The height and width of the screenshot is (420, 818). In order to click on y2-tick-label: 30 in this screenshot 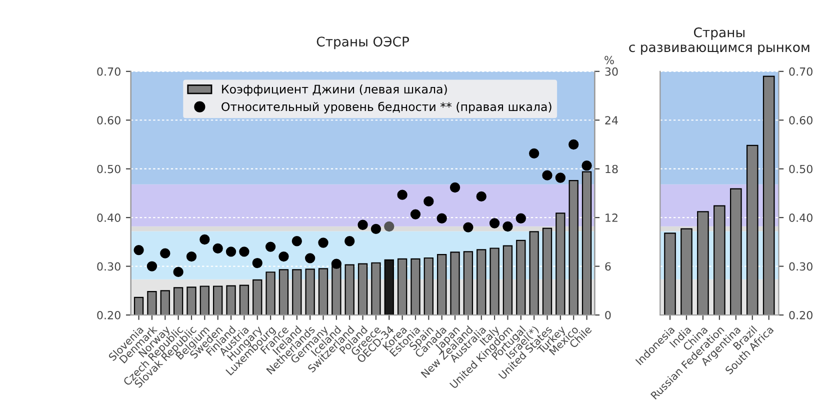, I will do `click(611, 71)`.